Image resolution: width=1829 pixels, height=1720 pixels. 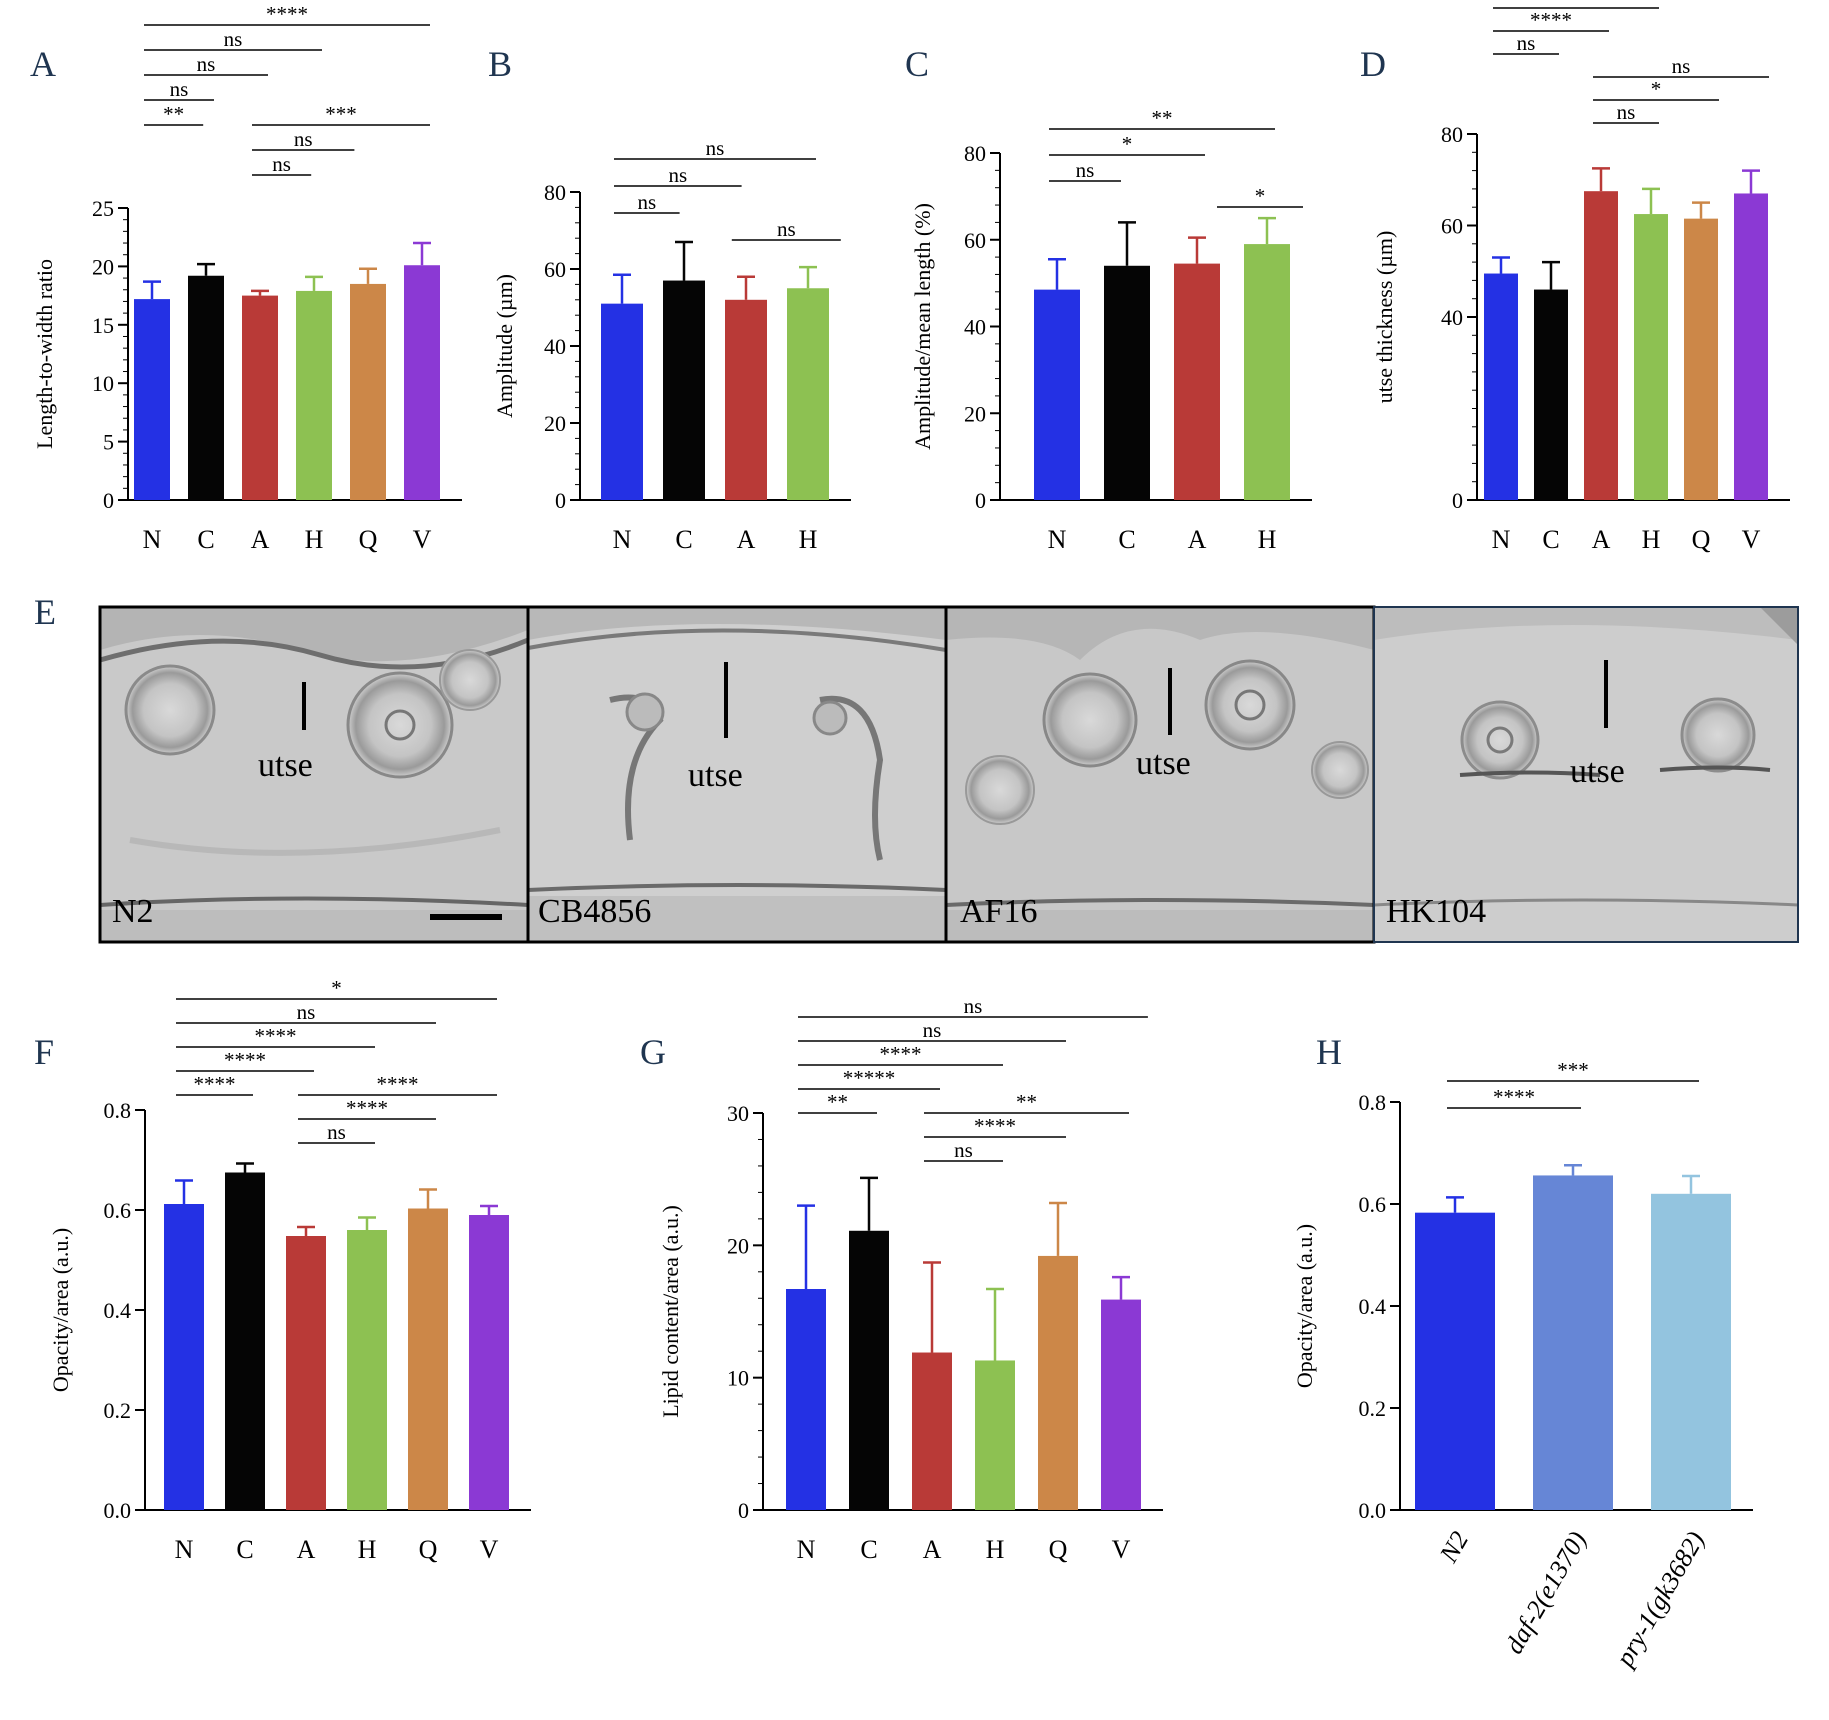 I want to click on category-label-d: Q, so click(x=1701, y=539).